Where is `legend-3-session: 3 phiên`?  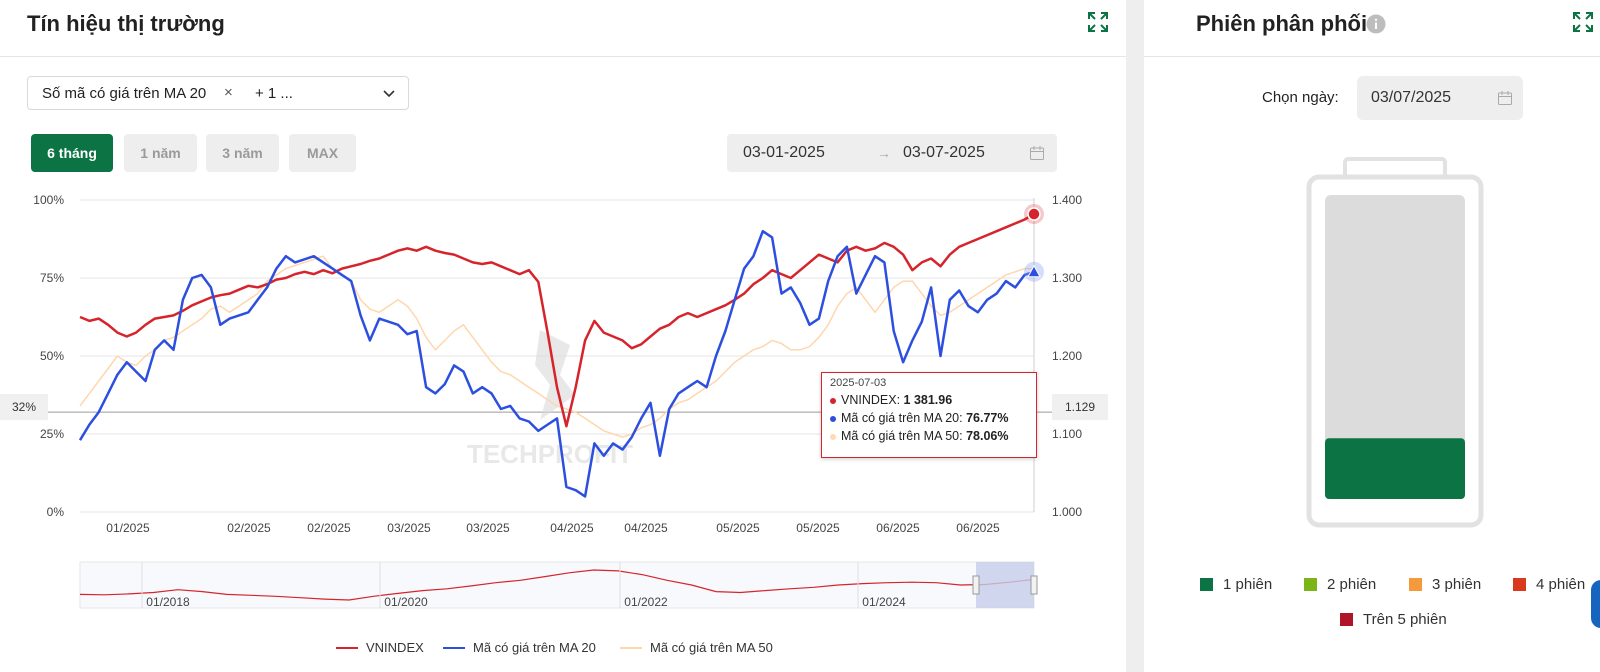 legend-3-session: 3 phiên is located at coordinates (1445, 584).